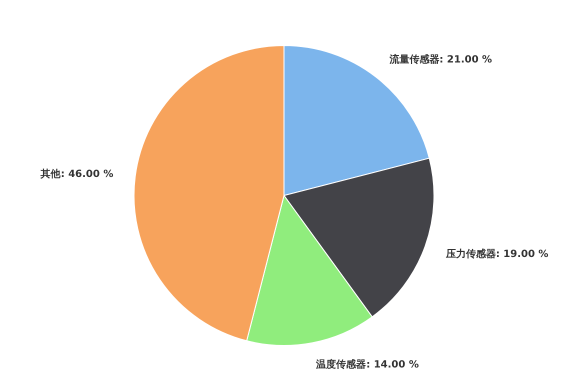  What do you see at coordinates (367, 364) in the screenshot?
I see `slice-label: 温度传感器: 14.00 %` at bounding box center [367, 364].